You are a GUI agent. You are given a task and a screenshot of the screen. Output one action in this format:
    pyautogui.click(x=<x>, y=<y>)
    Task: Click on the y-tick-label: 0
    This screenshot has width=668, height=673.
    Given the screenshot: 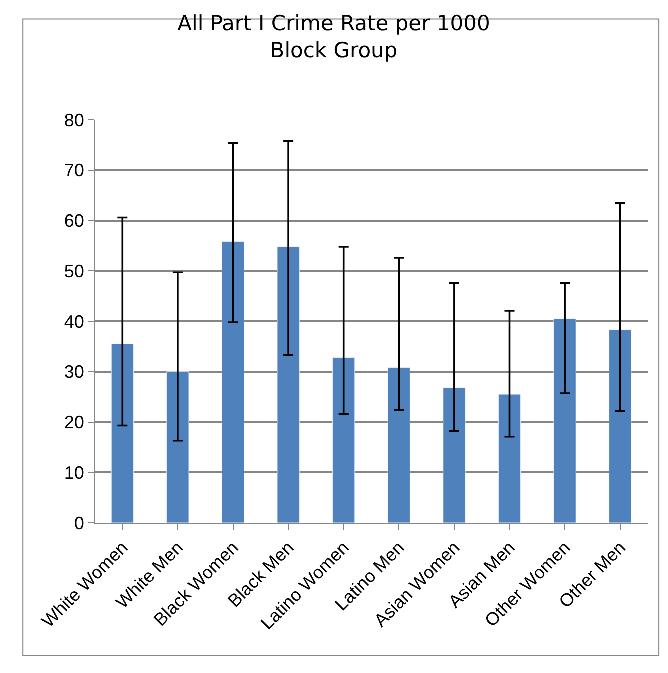 What is the action you would take?
    pyautogui.click(x=79, y=523)
    